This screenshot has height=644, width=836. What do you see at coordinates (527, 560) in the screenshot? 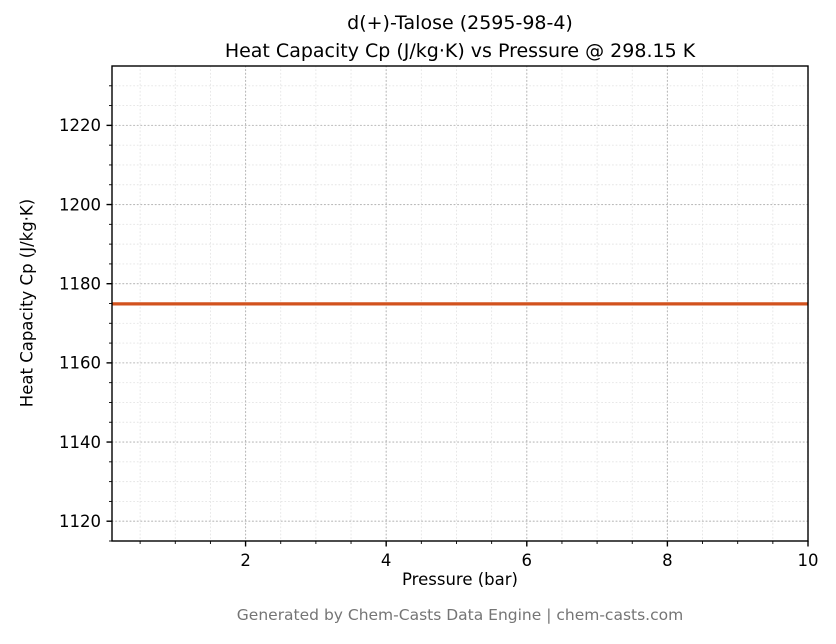
I see `x-tick-label: 6` at bounding box center [527, 560].